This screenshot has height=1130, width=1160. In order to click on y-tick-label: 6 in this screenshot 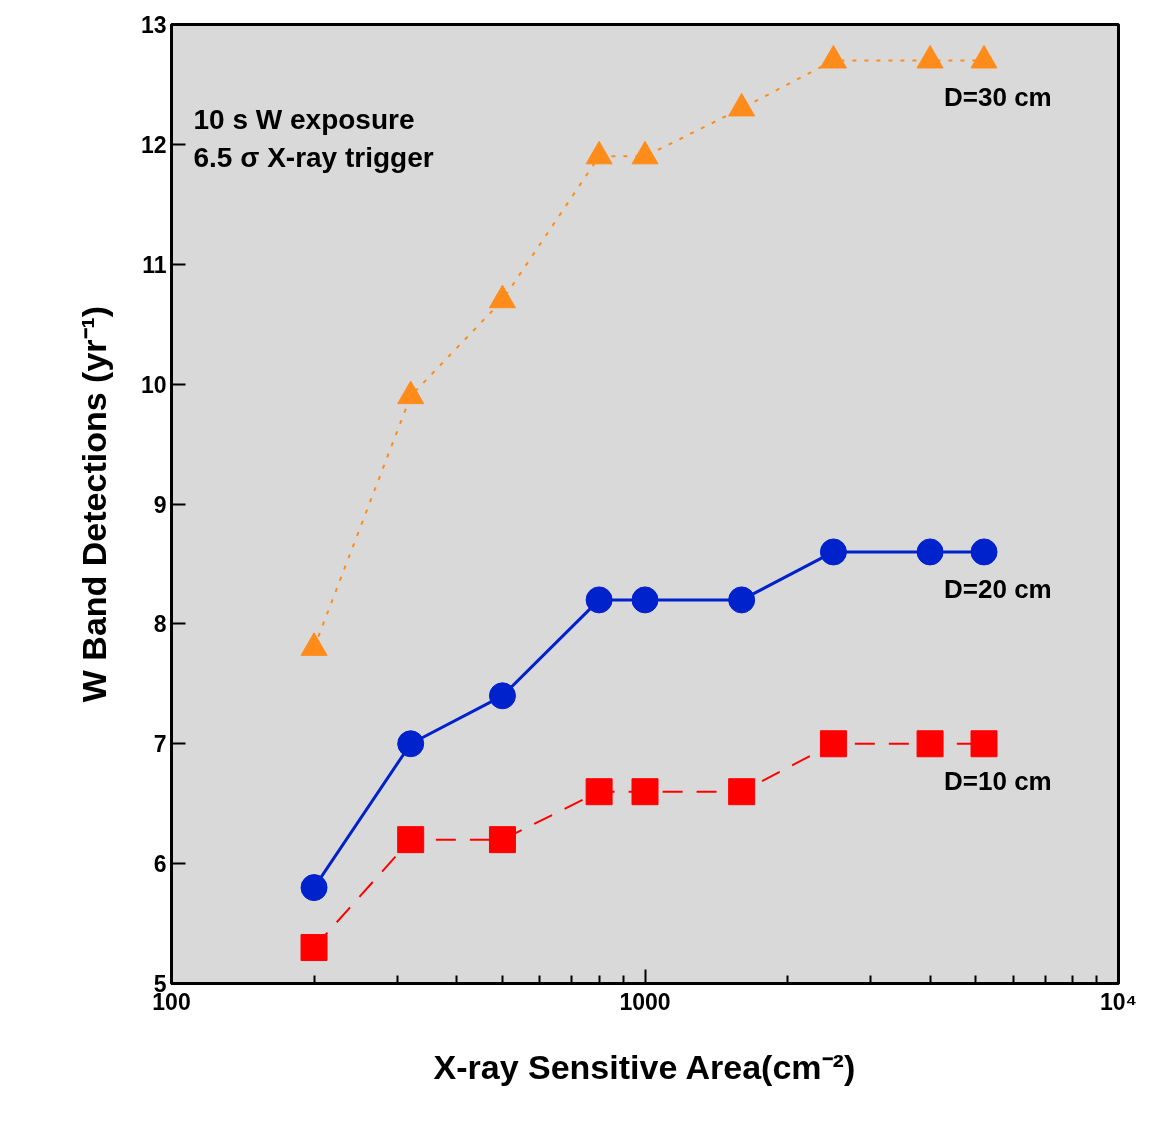, I will do `click(160, 864)`.